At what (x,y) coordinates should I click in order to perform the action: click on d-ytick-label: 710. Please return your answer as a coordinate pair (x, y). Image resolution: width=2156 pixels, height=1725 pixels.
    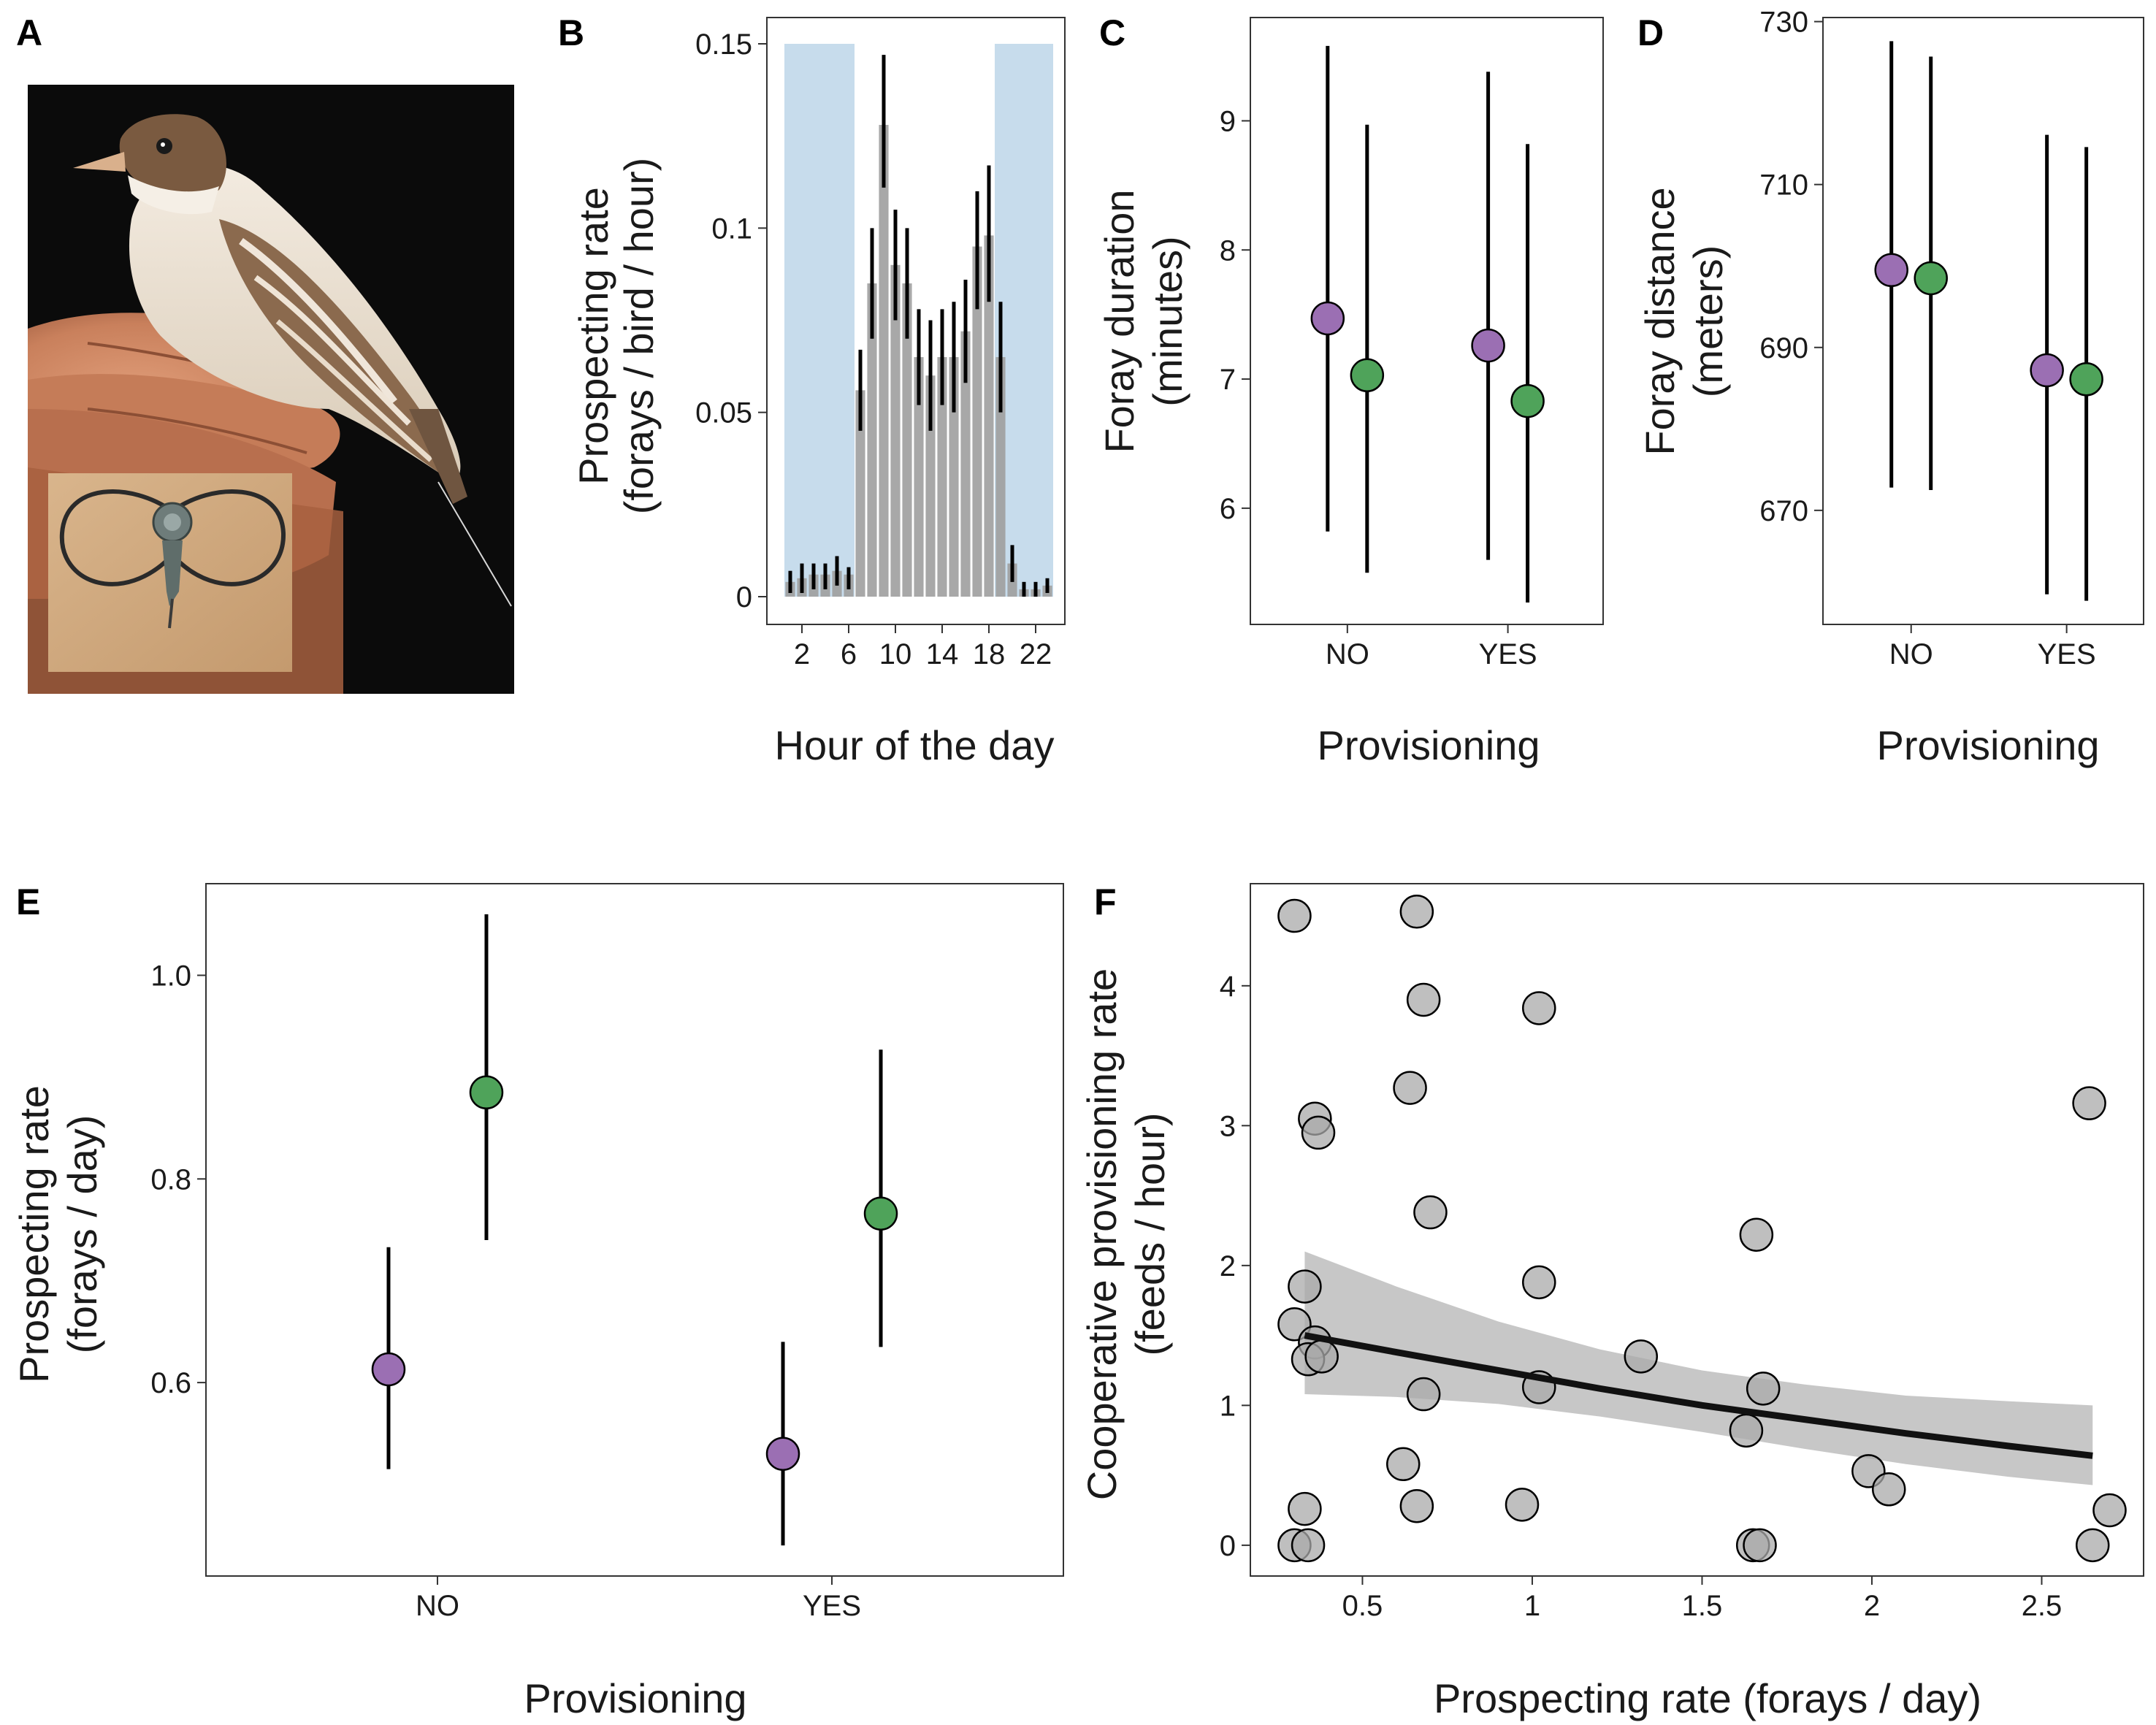
    Looking at the image, I should click on (1784, 185).